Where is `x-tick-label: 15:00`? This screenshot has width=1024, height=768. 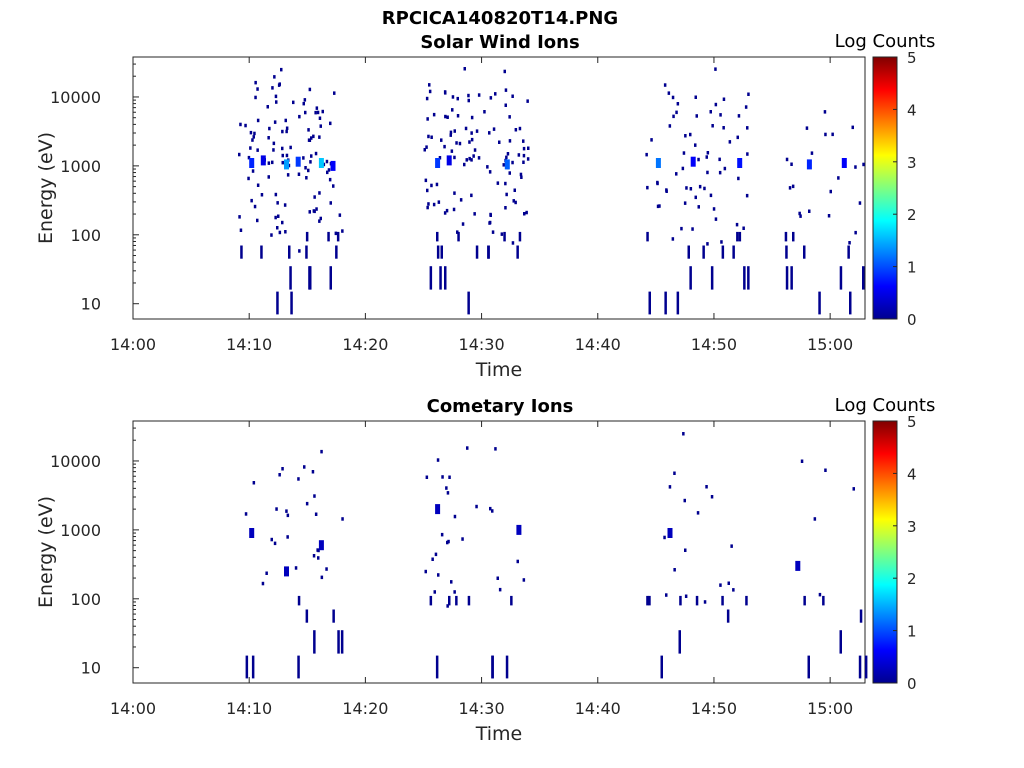
x-tick-label: 15:00 is located at coordinates (830, 708).